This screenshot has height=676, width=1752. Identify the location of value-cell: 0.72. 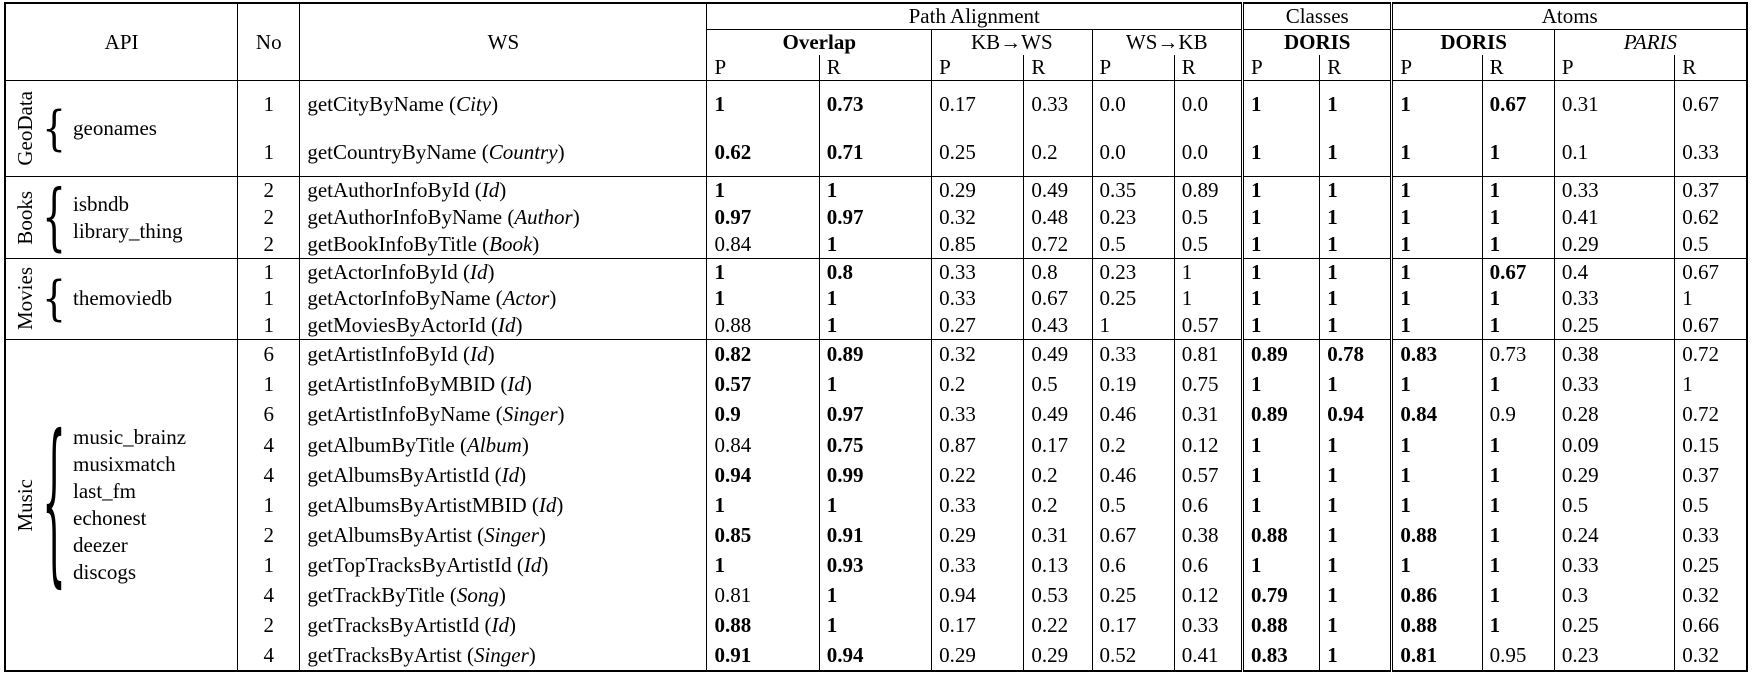
(1710, 414).